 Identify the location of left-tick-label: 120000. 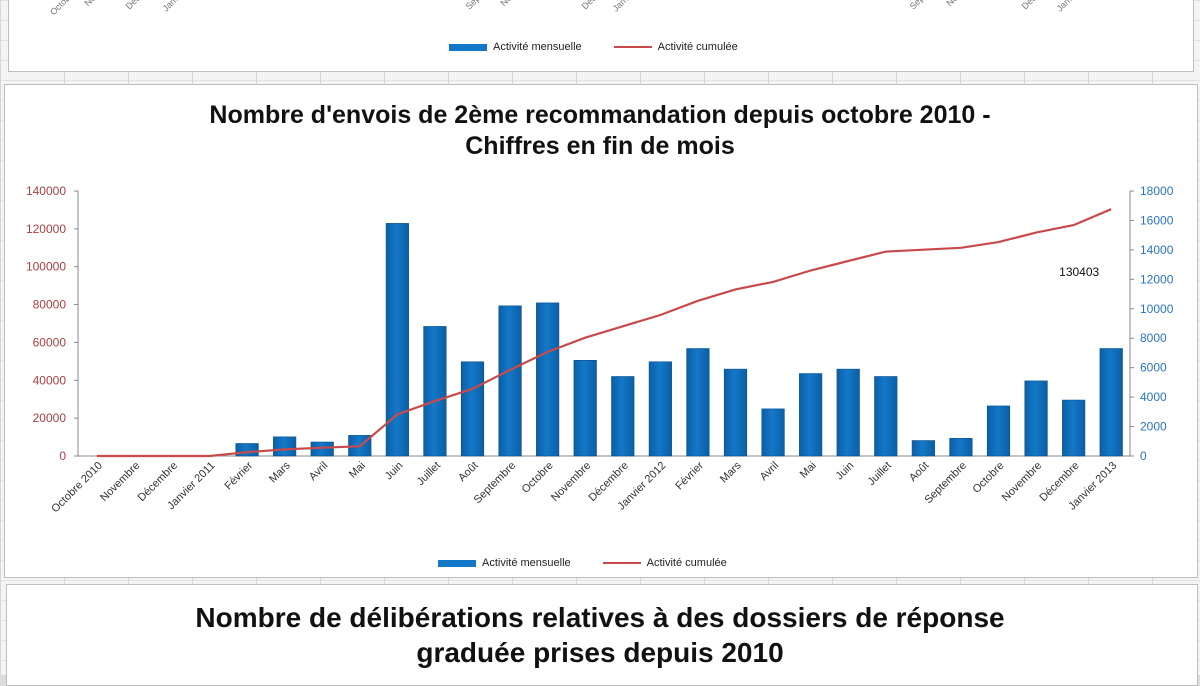
(46, 229).